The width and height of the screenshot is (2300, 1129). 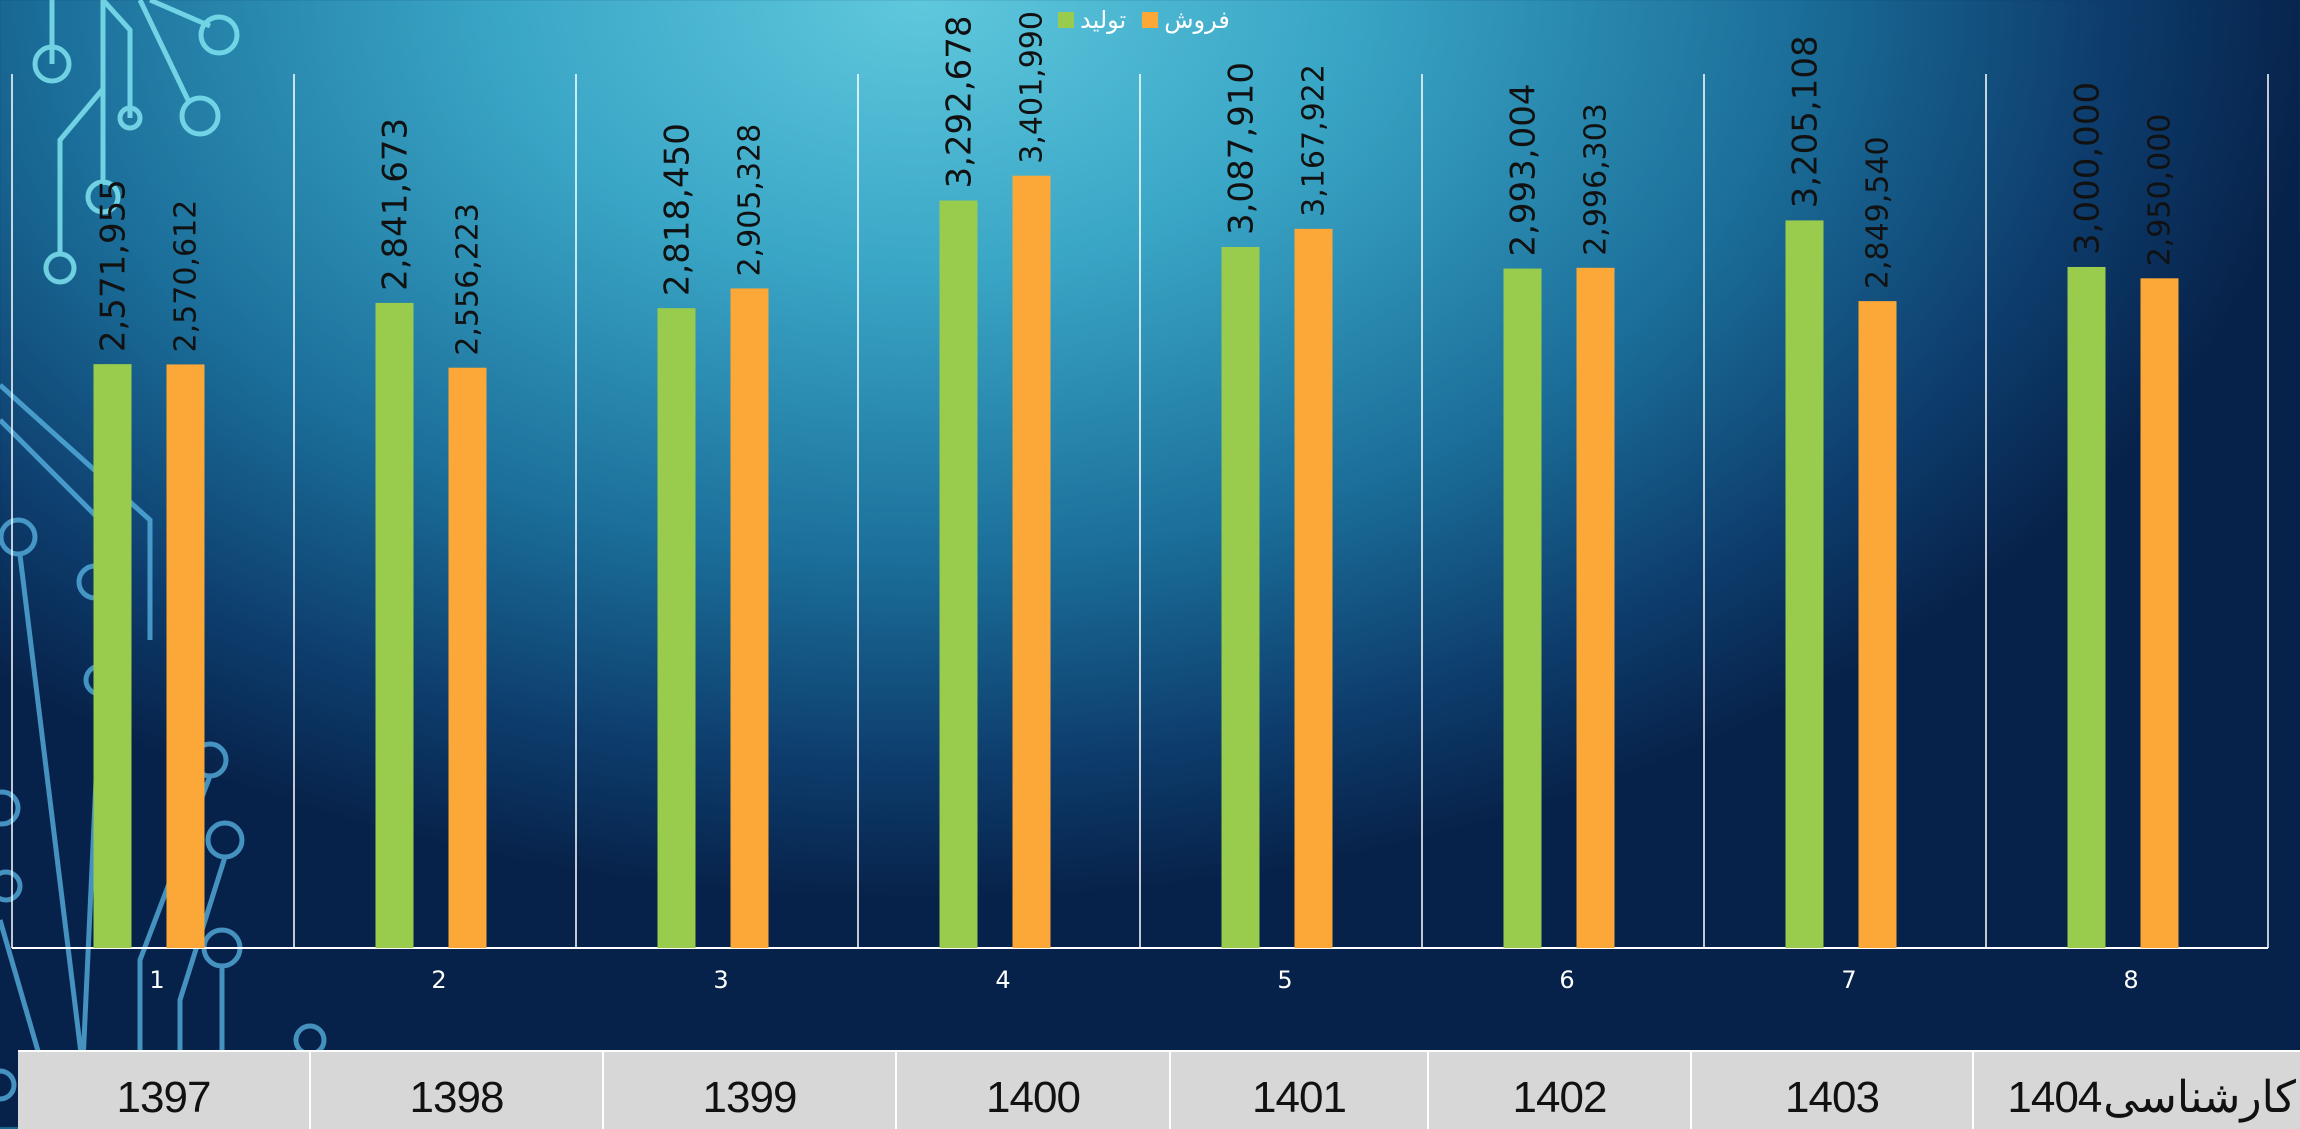 What do you see at coordinates (1284, 980) in the screenshot?
I see `x-tick-label: 5` at bounding box center [1284, 980].